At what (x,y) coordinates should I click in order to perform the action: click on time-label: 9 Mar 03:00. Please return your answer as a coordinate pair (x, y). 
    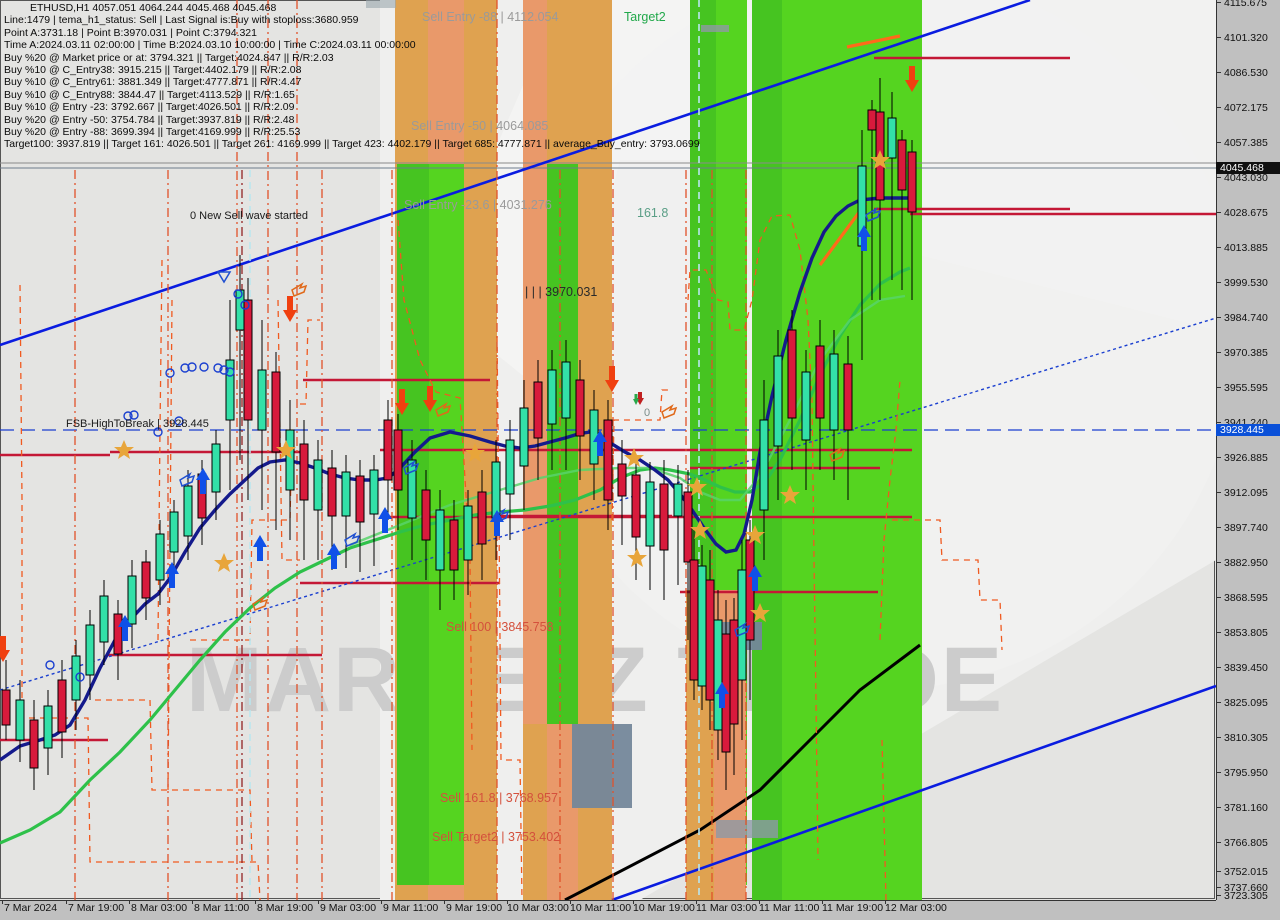
    Looking at the image, I should click on (348, 908).